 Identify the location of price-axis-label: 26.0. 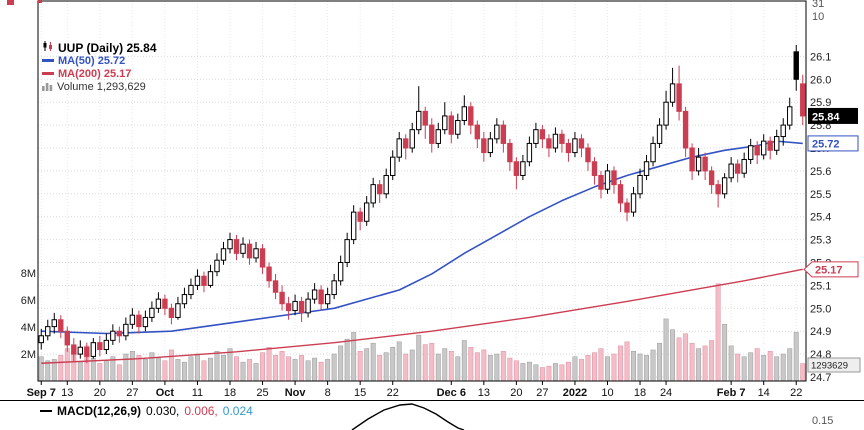
(820, 80).